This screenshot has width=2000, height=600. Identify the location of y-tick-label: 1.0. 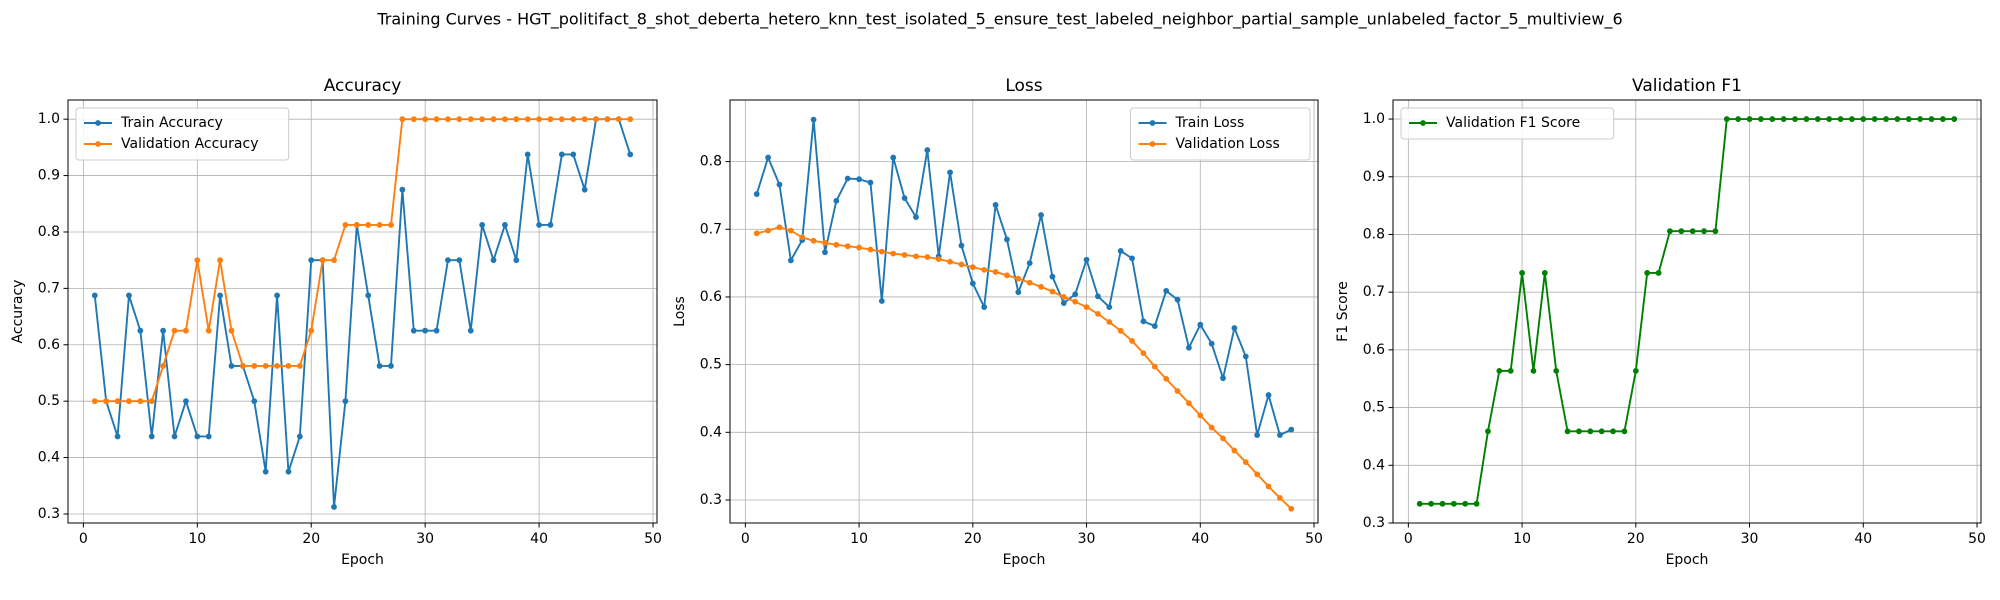
(49, 119).